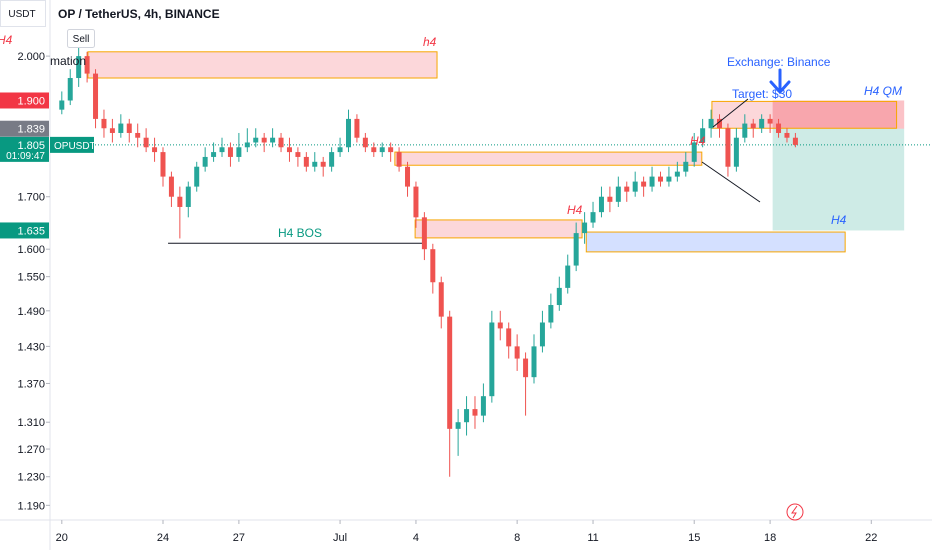 The image size is (932, 550). I want to click on x-tick-label: 22, so click(871, 538).